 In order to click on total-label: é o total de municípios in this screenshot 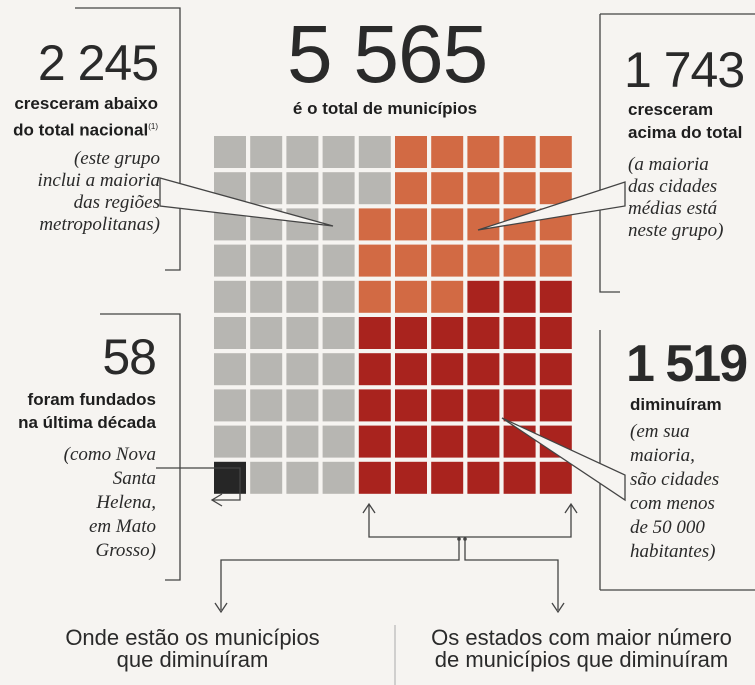, I will do `click(385, 108)`.